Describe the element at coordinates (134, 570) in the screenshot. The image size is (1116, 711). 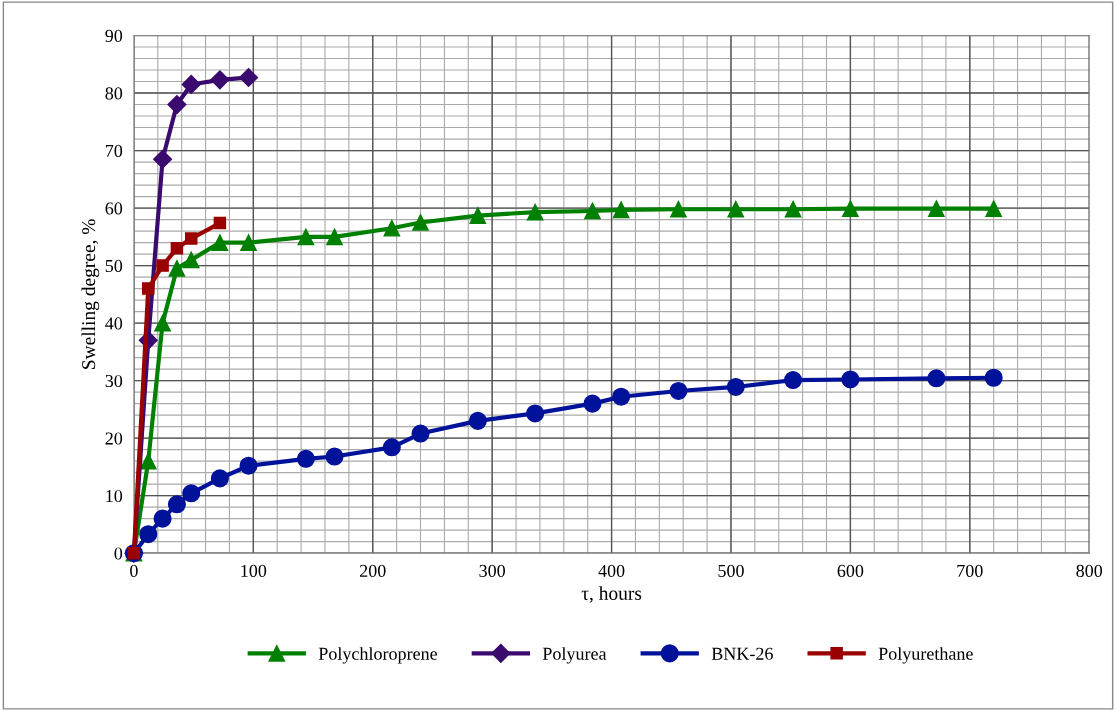
I see `x-tick-label: 0` at that location.